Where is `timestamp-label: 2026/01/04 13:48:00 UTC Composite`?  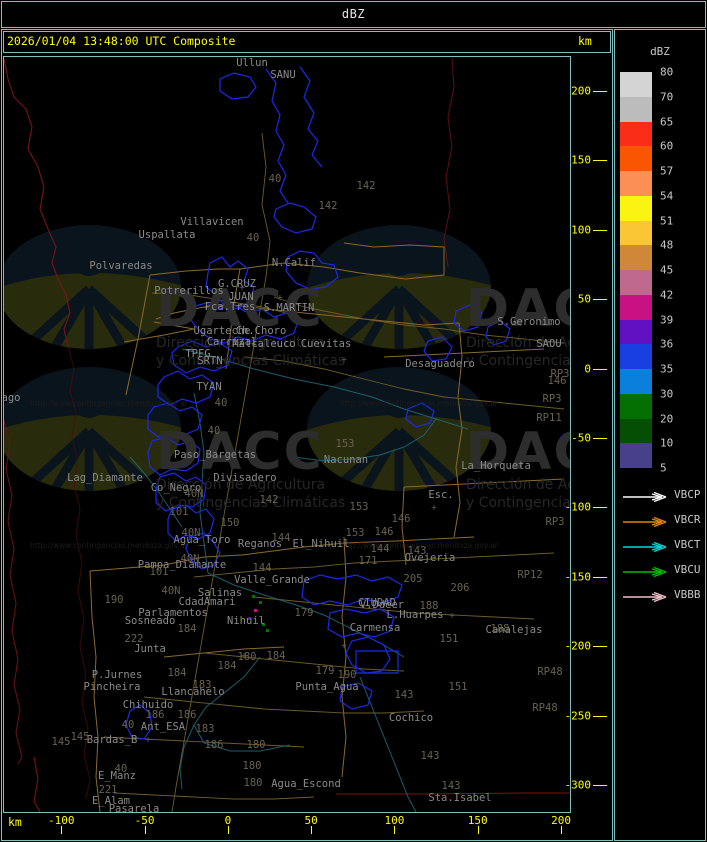
timestamp-label: 2026/01/04 13:48:00 UTC Composite is located at coordinates (121, 41).